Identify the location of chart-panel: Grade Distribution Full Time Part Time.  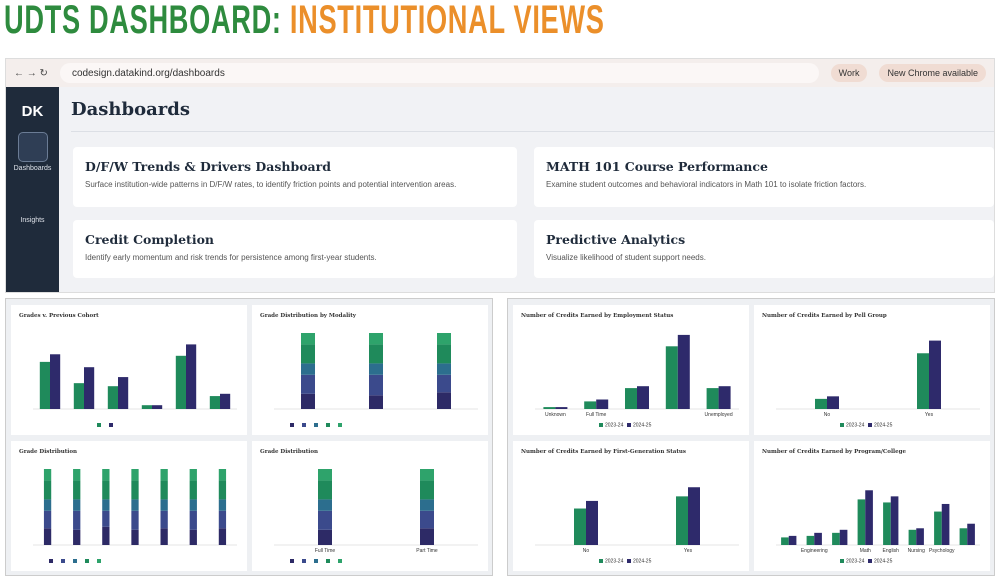
(370, 506).